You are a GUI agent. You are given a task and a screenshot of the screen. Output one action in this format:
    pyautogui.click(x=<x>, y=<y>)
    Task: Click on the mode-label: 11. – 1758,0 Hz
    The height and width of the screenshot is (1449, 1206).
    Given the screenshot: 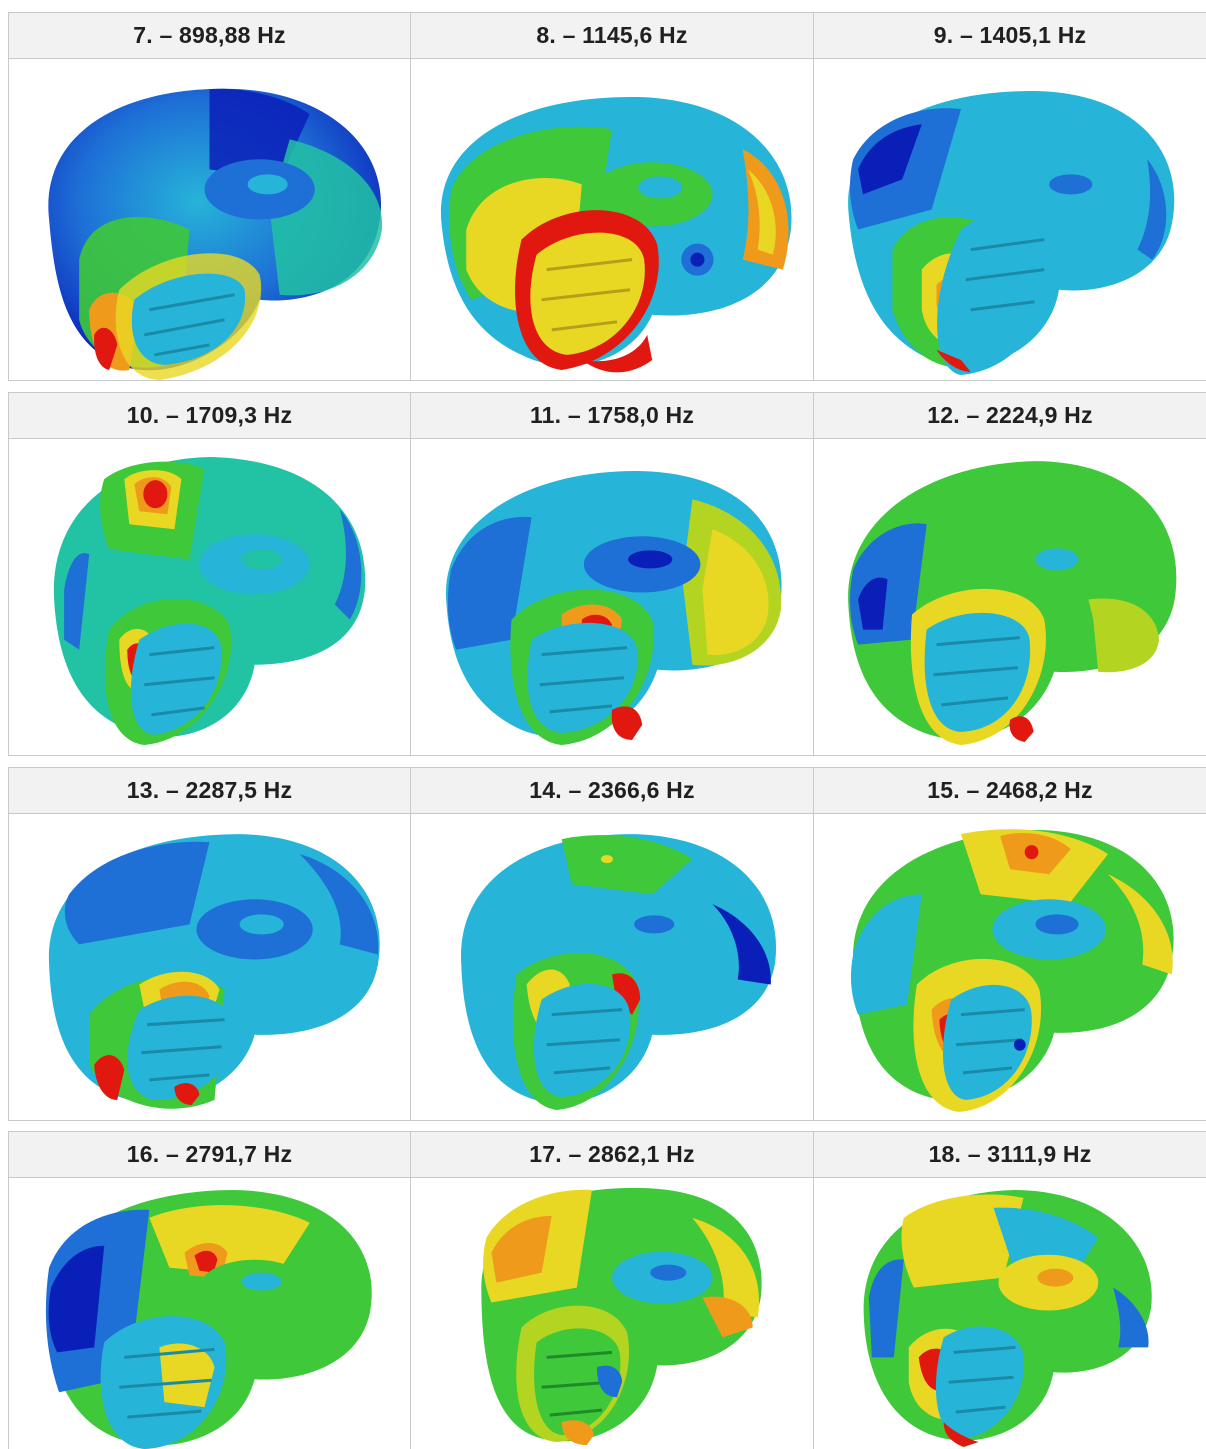 What is the action you would take?
    pyautogui.click(x=612, y=416)
    